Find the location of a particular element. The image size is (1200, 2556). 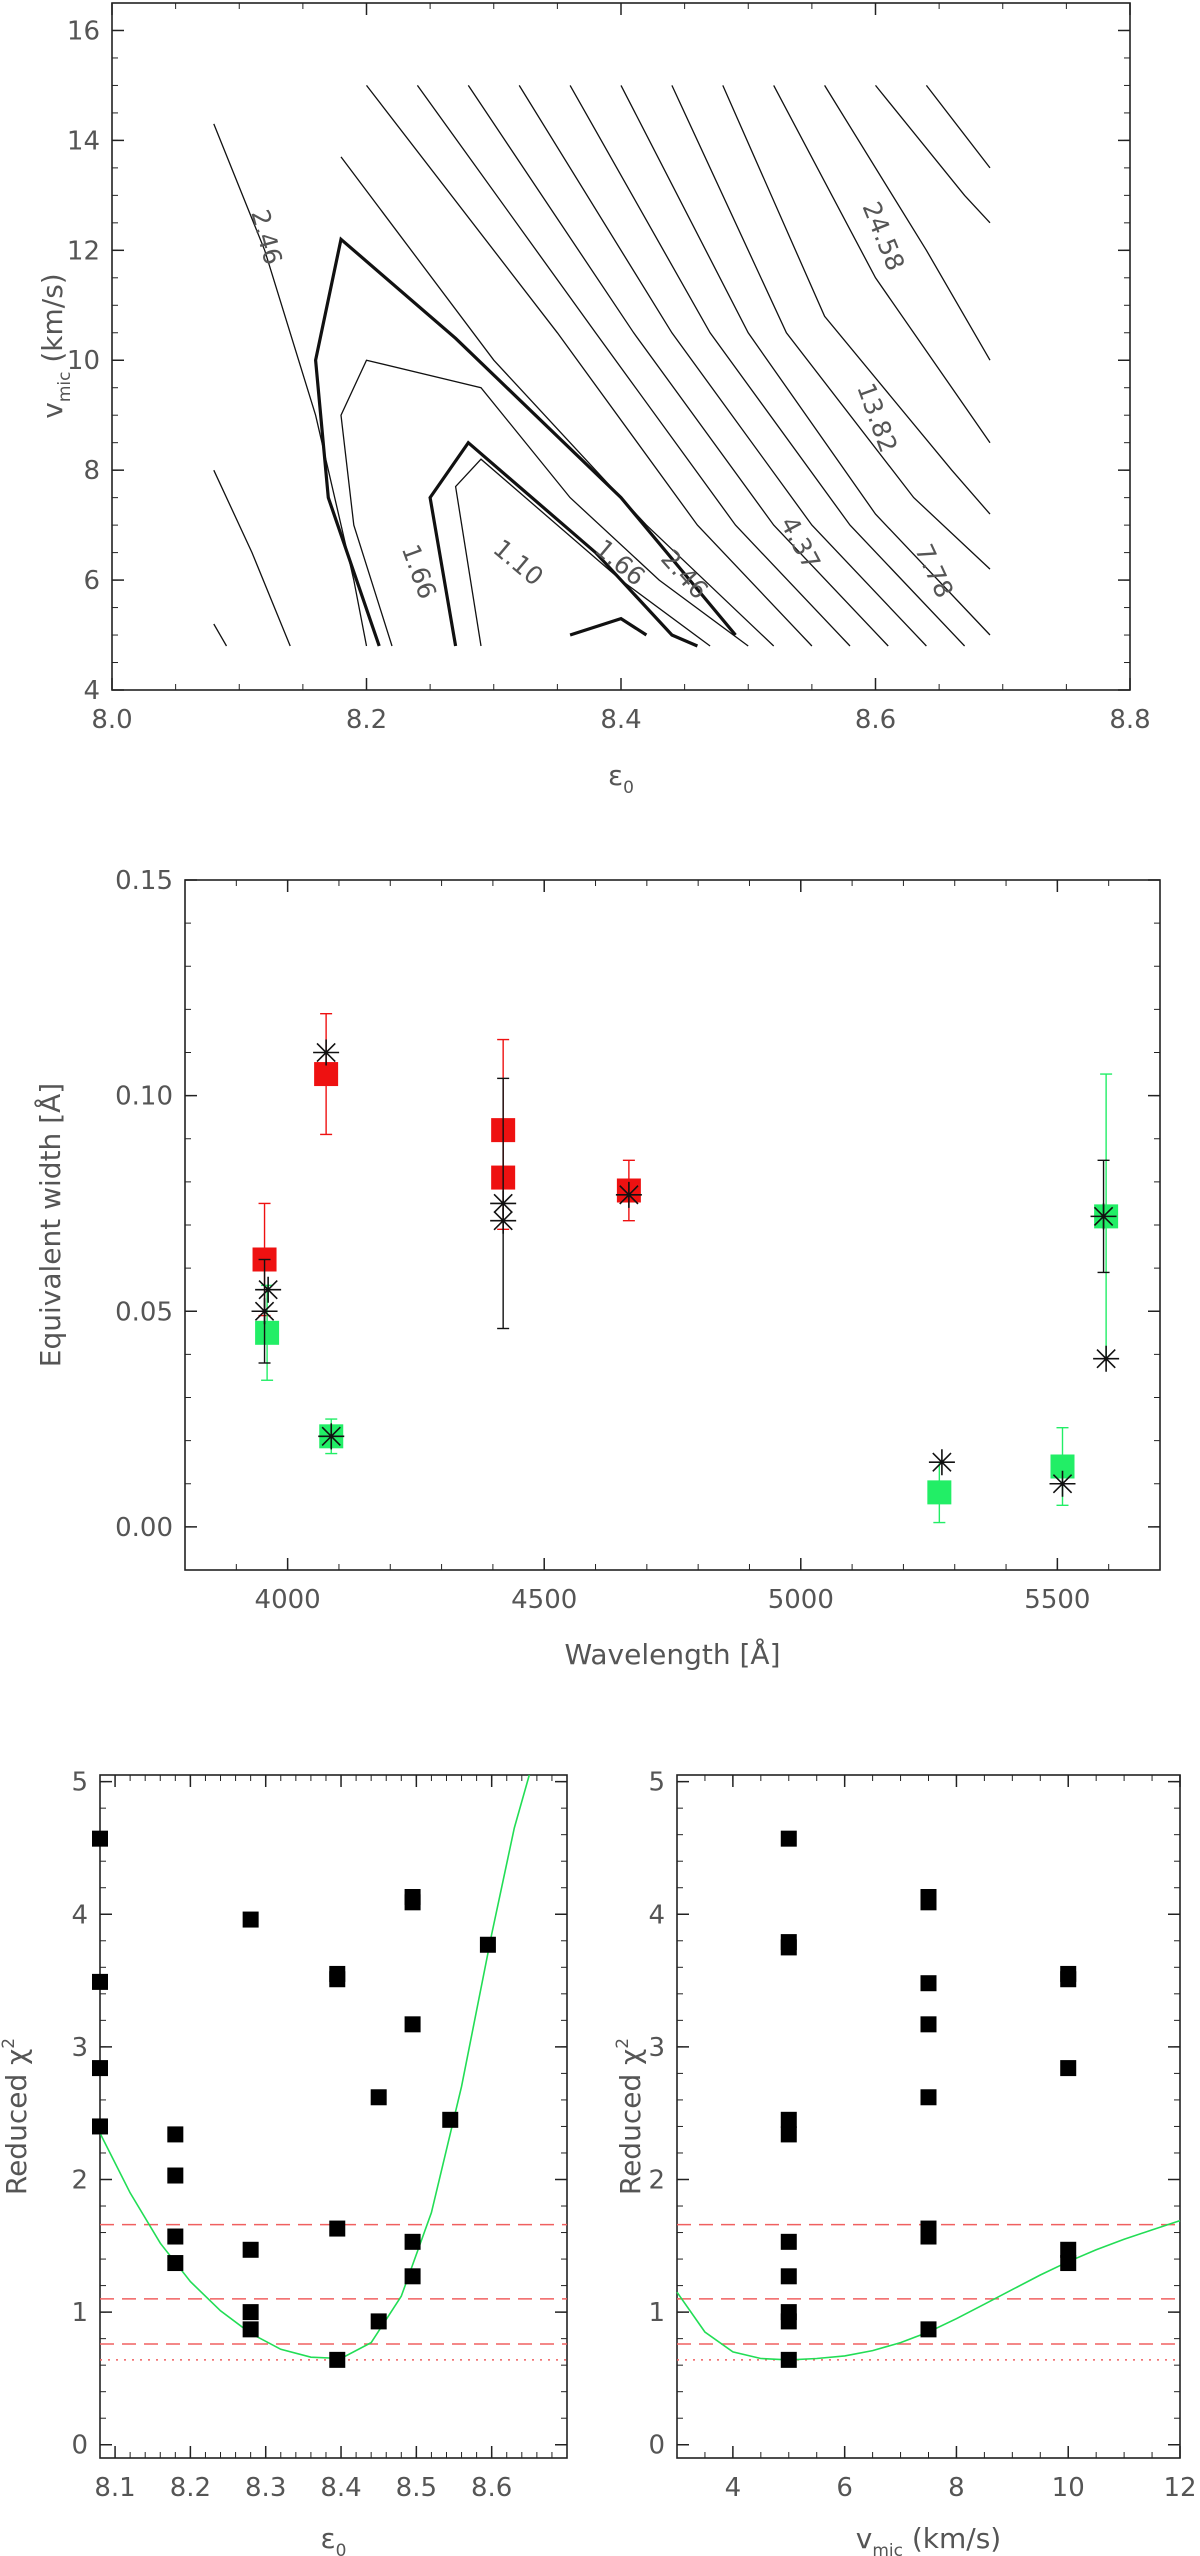

x-tick-label: 8 is located at coordinates (956, 2488).